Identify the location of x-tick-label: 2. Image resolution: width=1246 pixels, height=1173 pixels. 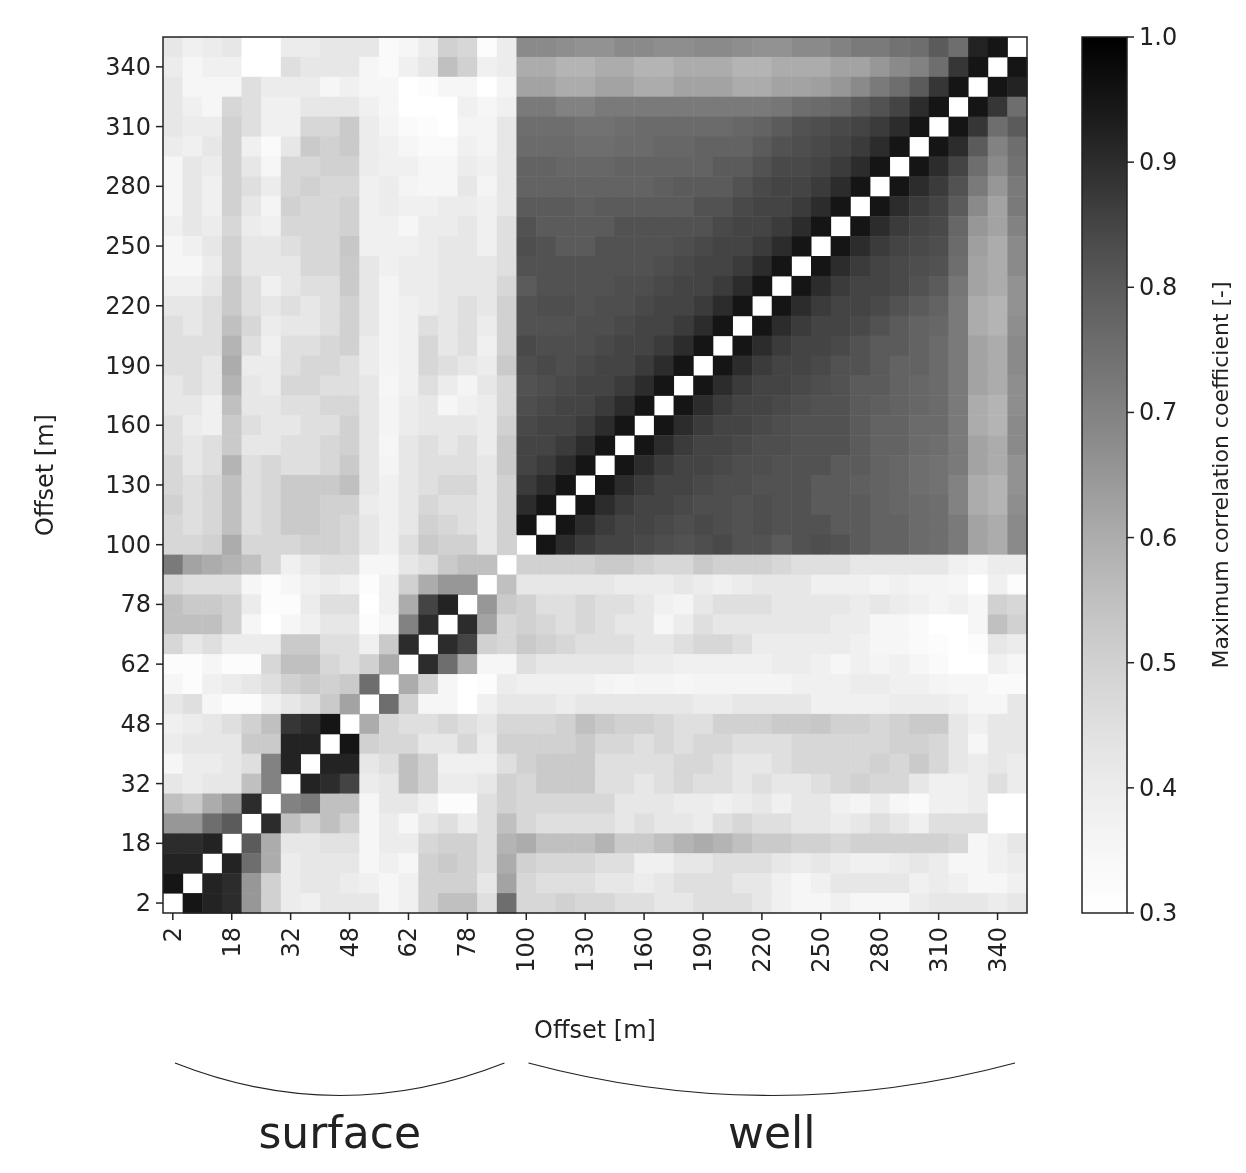
(172, 935).